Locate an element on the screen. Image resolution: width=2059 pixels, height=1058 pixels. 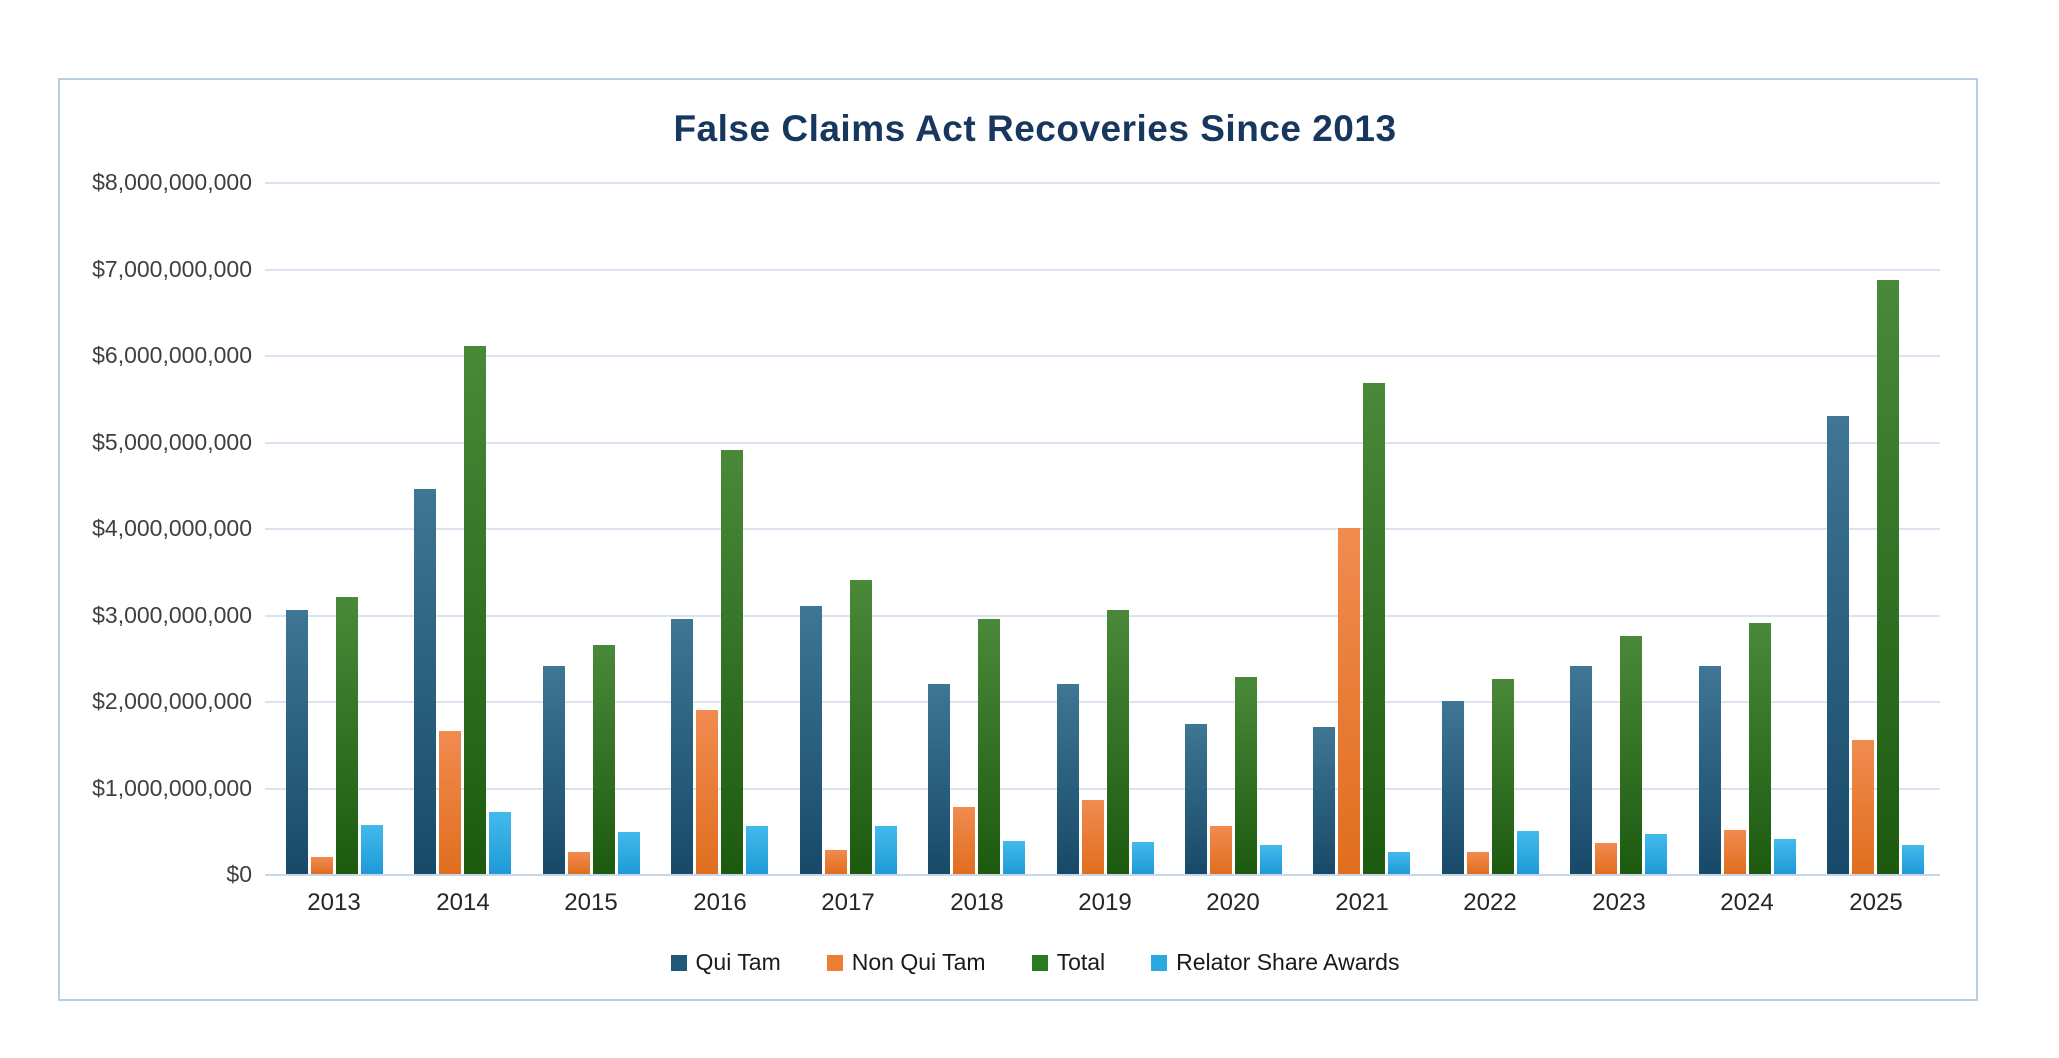
legend-label-non-qui-tam: Non Qui Tam is located at coordinates (918, 962).